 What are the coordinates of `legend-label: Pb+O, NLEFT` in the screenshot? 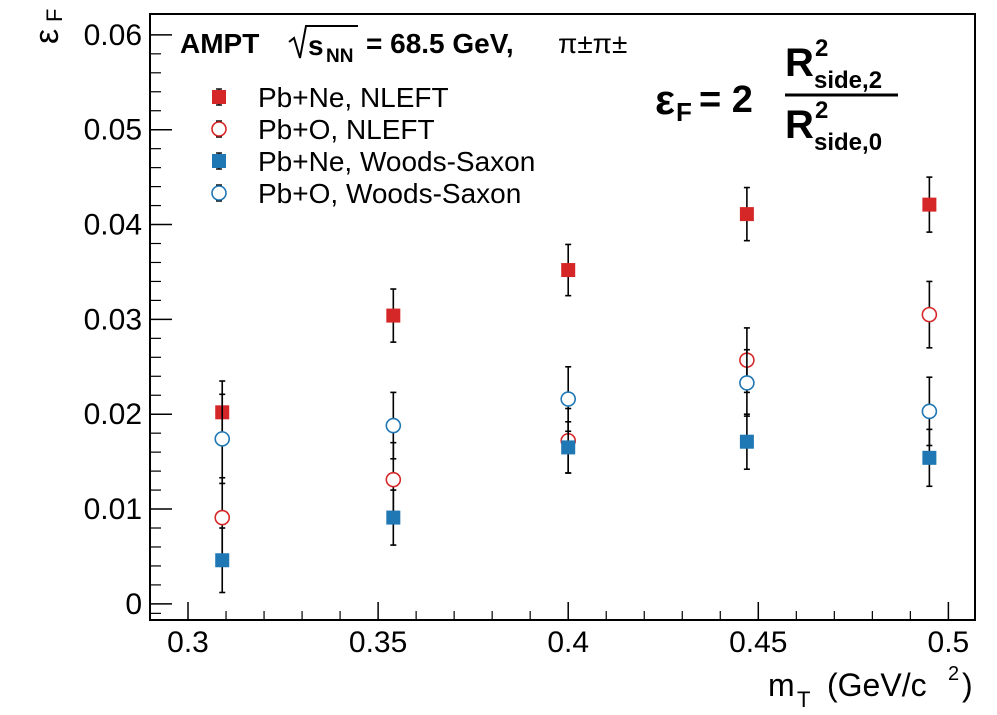 It's located at (346, 129).